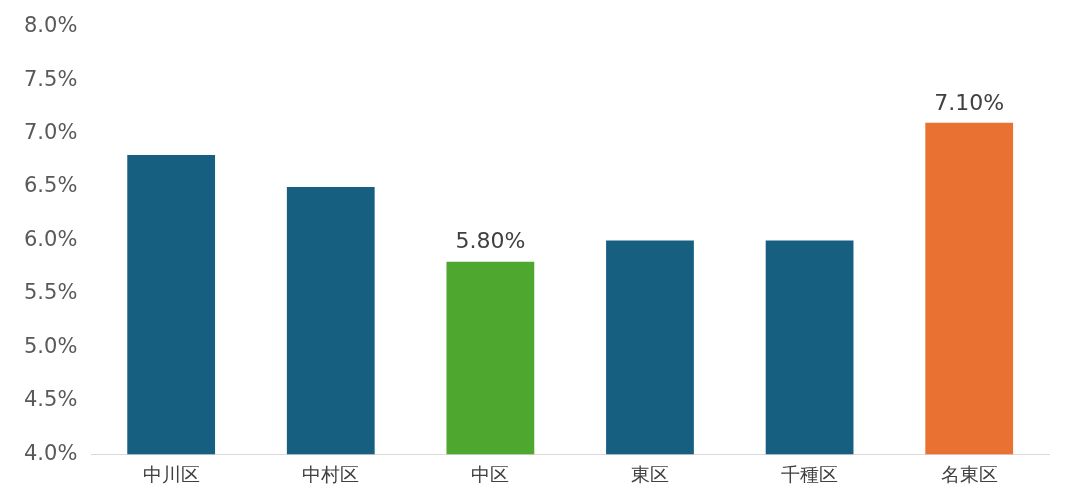 The image size is (1071, 503). What do you see at coordinates (50, 292) in the screenshot?
I see `y-tick-label: 5.5%` at bounding box center [50, 292].